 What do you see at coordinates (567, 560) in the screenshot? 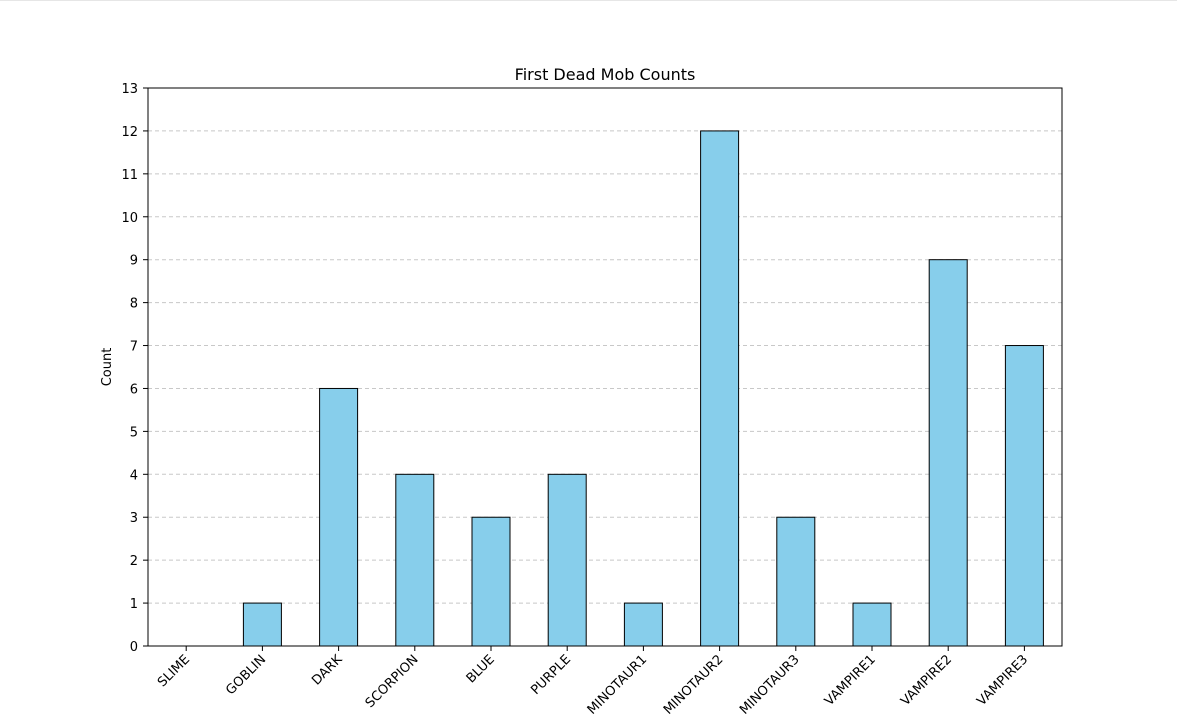
I see `bar-purple` at bounding box center [567, 560].